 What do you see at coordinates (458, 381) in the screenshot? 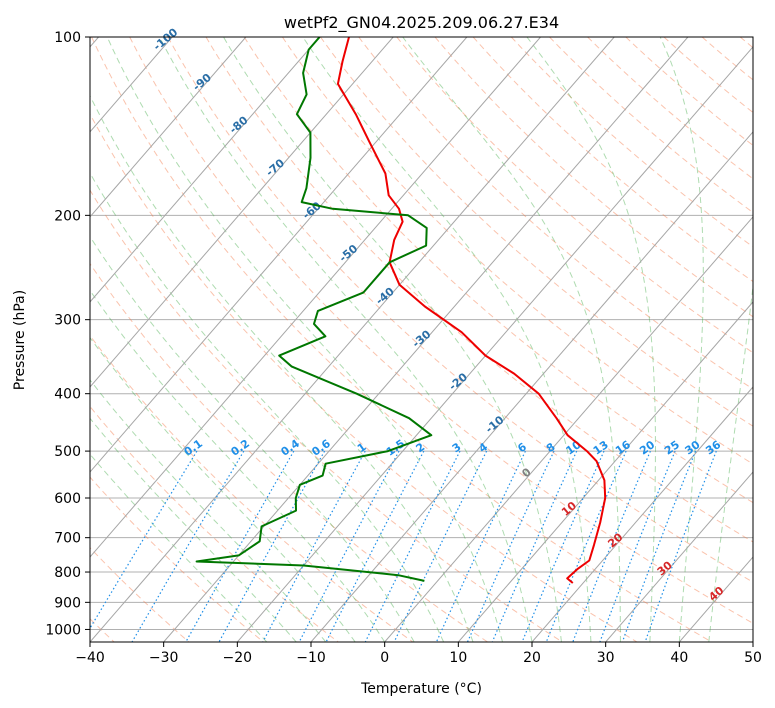
I see `isotherm-label: -20` at bounding box center [458, 381].